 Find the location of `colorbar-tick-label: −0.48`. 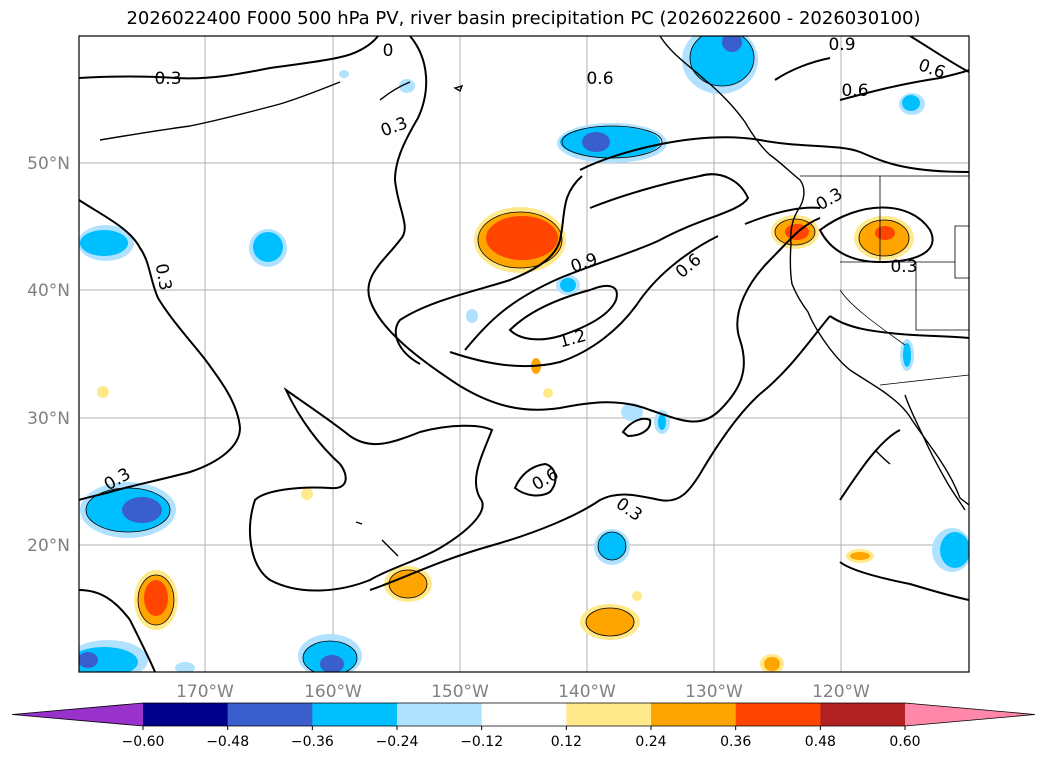

colorbar-tick-label: −0.48 is located at coordinates (227, 742).